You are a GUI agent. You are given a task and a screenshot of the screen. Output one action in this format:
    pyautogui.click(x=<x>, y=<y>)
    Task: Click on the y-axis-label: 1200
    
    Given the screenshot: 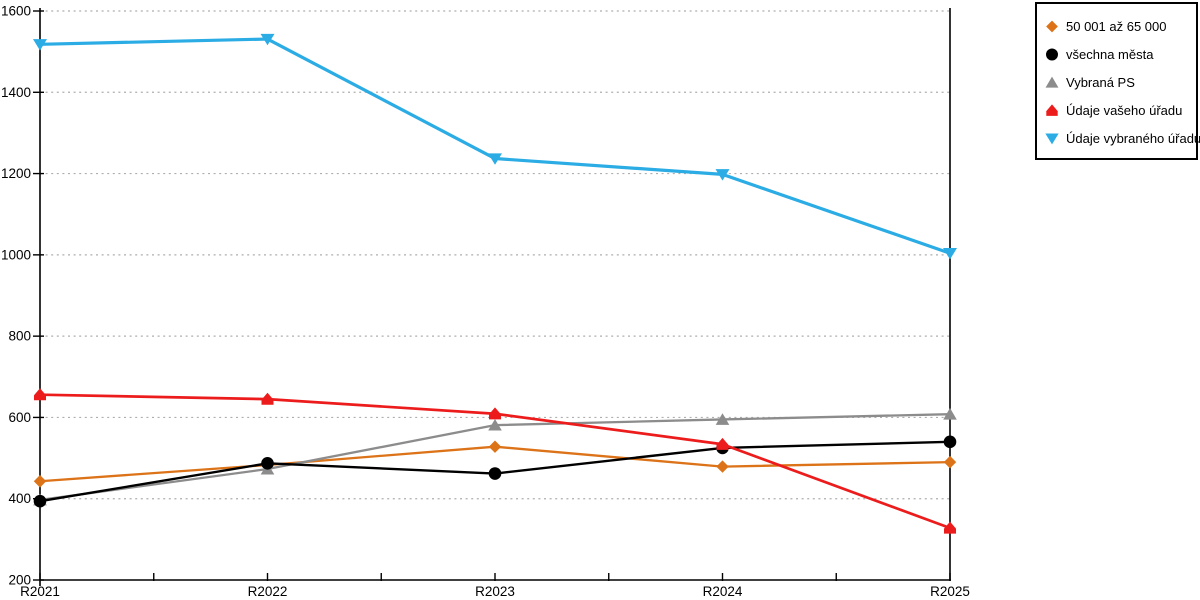 What is the action you would take?
    pyautogui.click(x=16, y=173)
    